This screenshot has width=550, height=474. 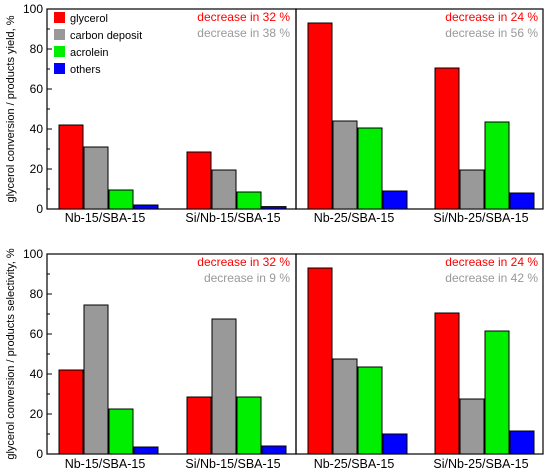 What do you see at coordinates (59, 17) in the screenshot?
I see `legend-swatch-glycerol` at bounding box center [59, 17].